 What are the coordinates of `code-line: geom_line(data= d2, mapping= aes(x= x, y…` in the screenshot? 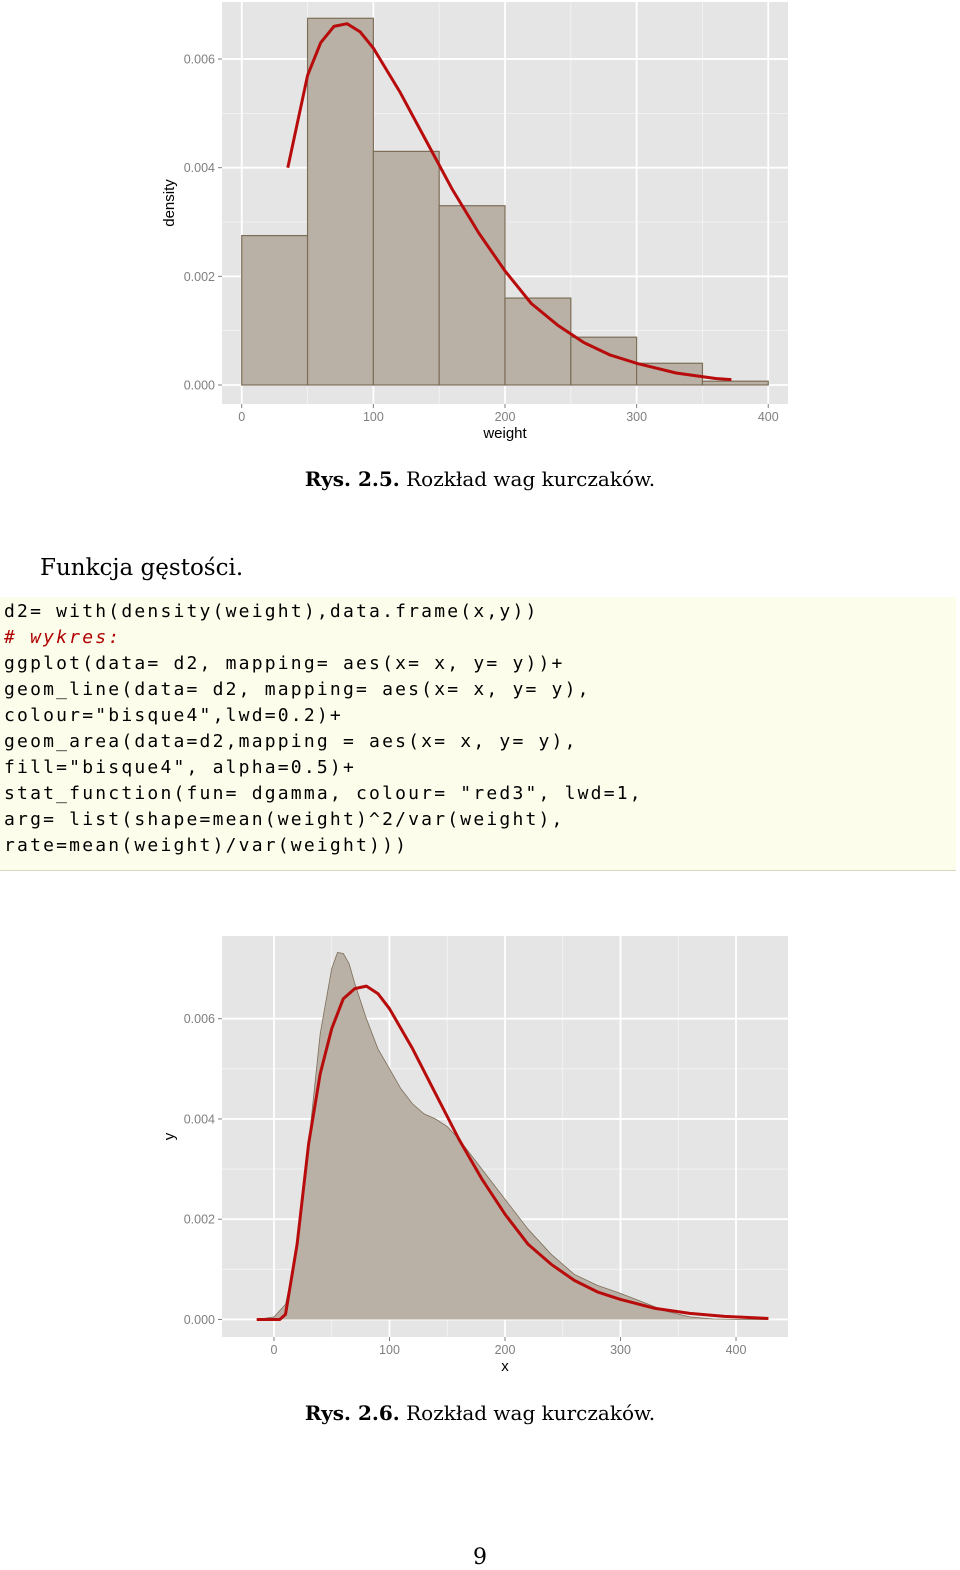 It's located at (297, 689).